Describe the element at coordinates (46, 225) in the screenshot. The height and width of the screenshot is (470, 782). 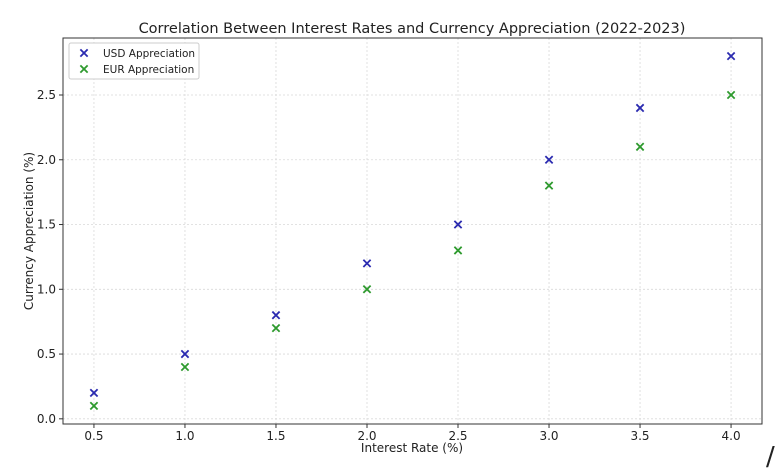
I see `y-tick-label: 1.5` at that location.